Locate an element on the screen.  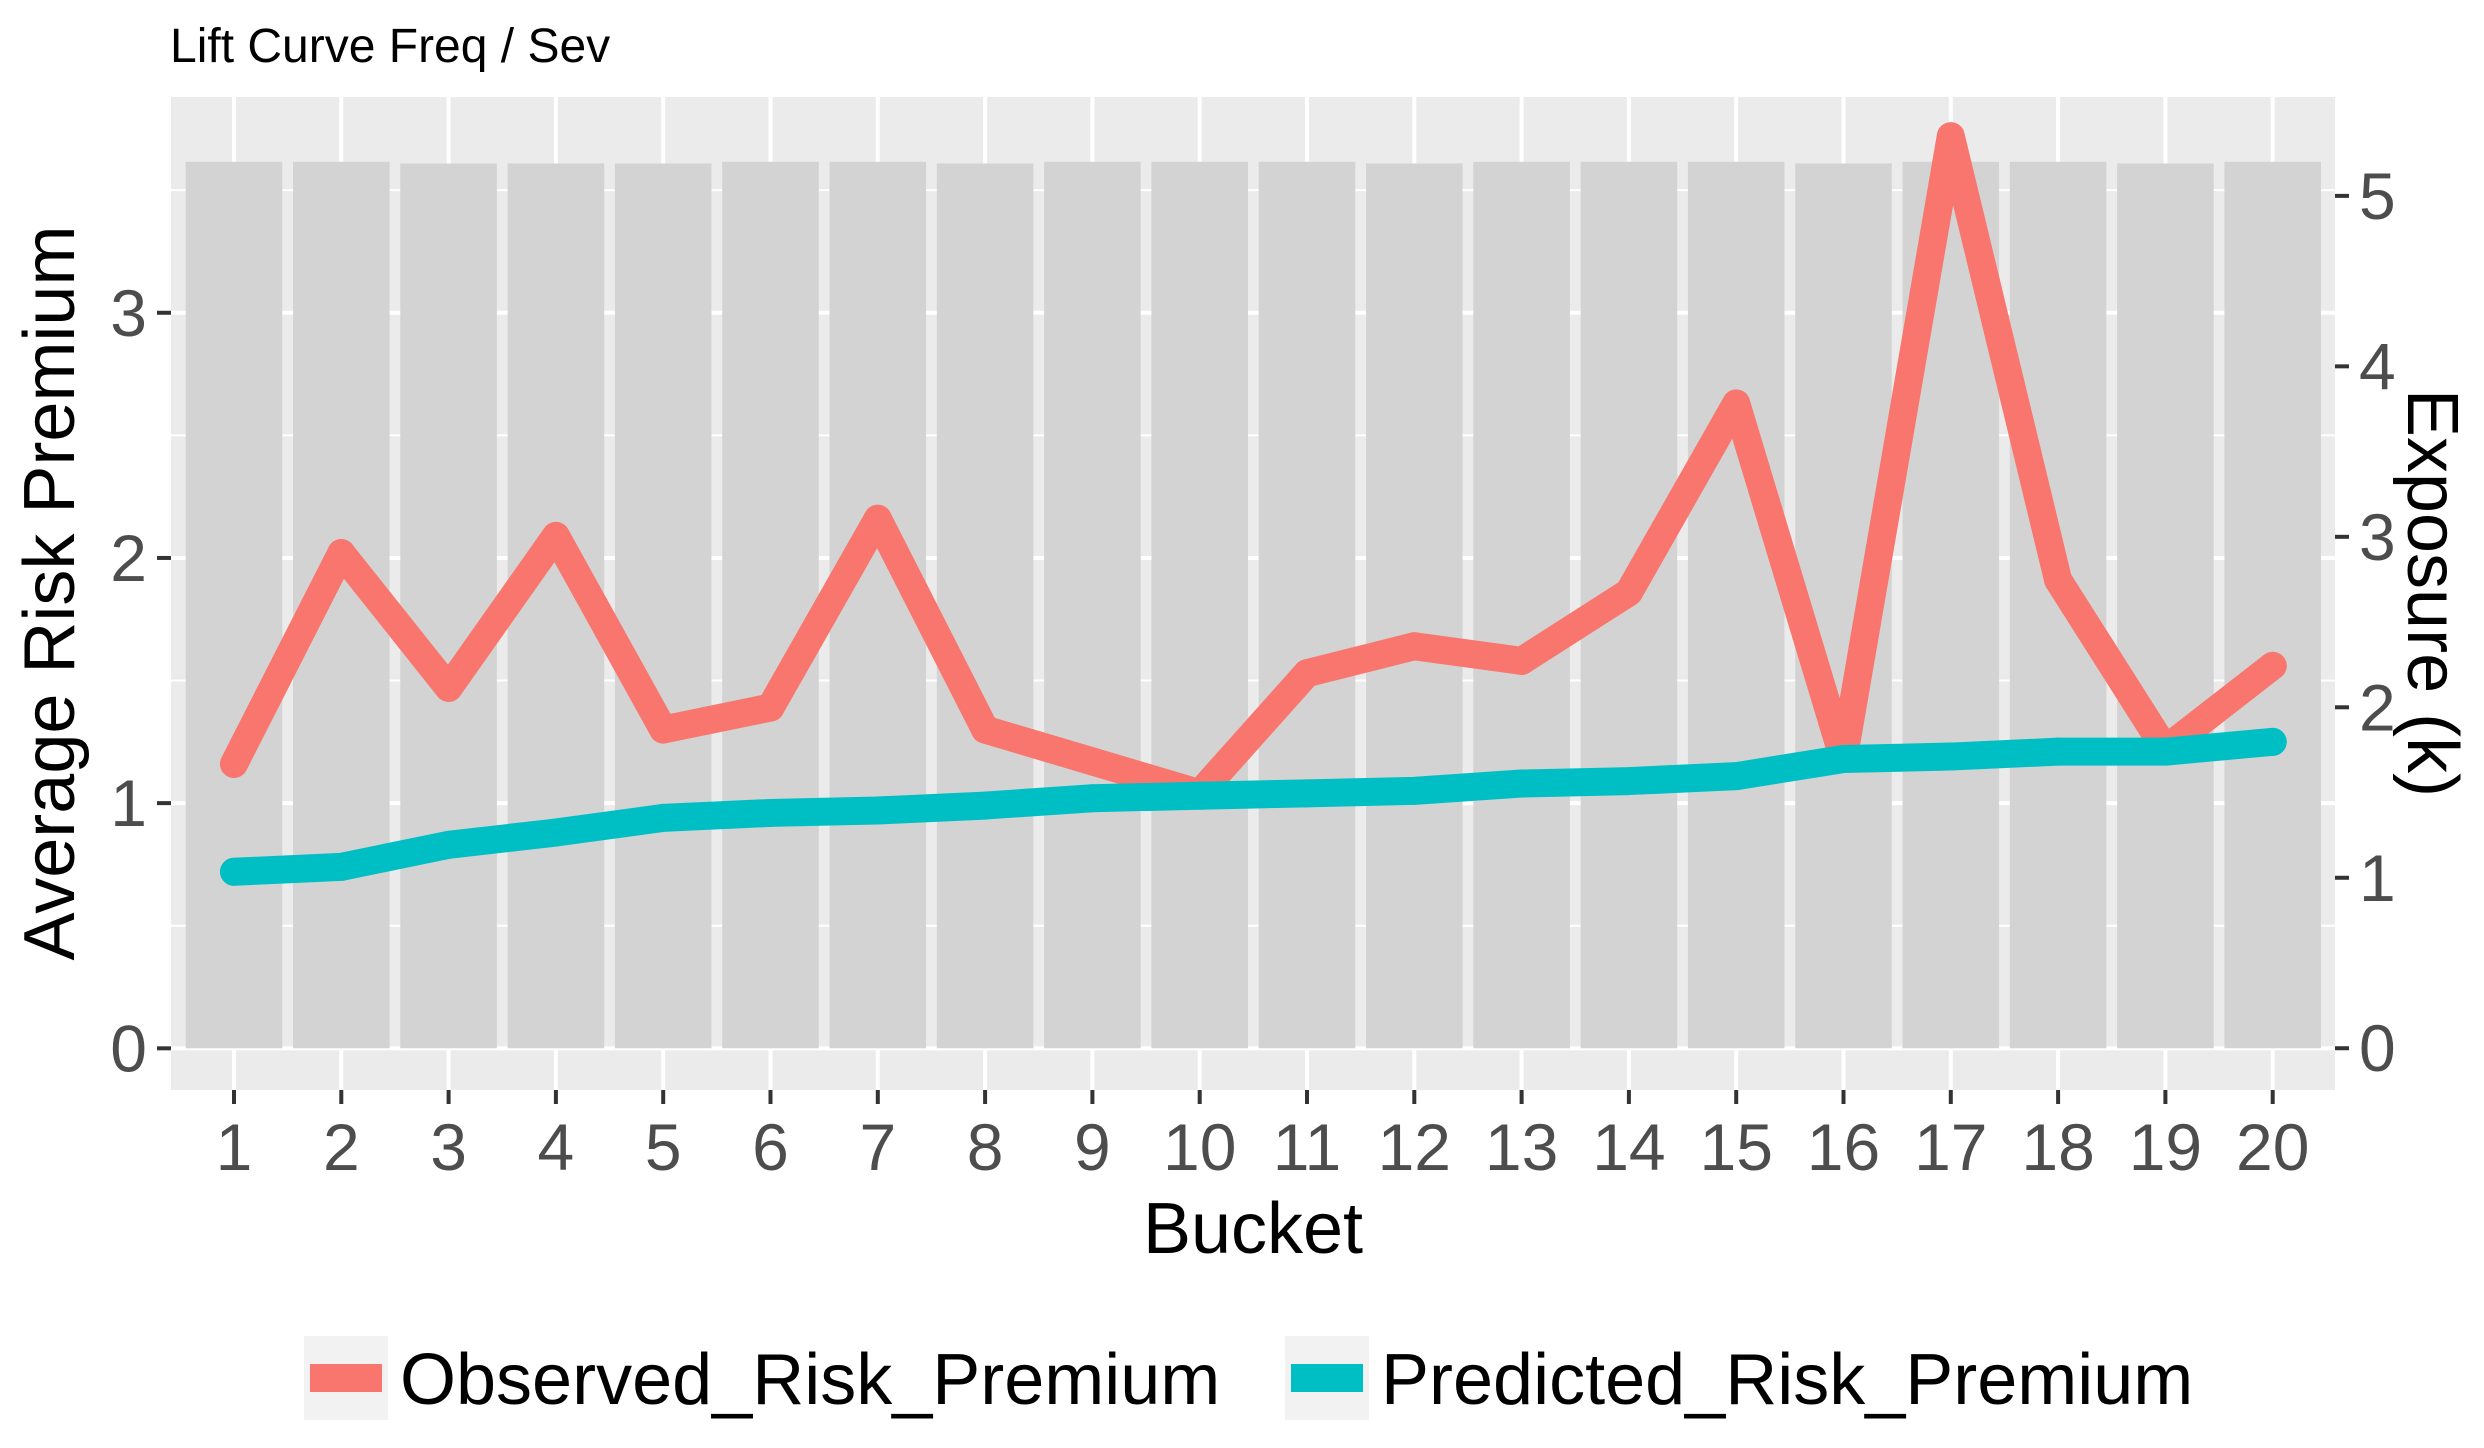
x-tick-label: 11 is located at coordinates (1307, 1147).